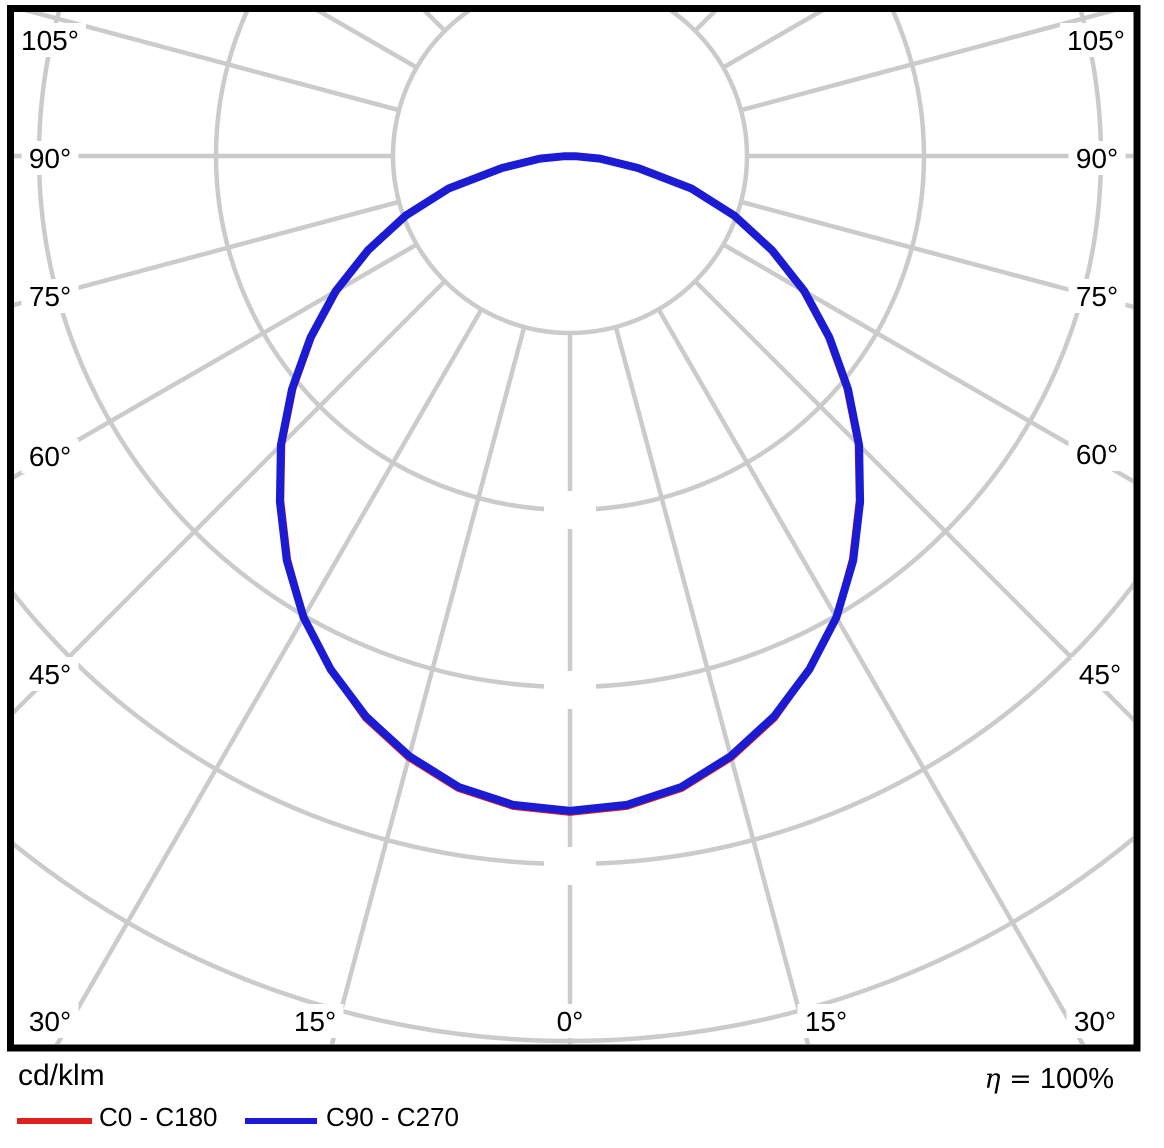  Describe the element at coordinates (392, 1117) in the screenshot. I see `c90-c270-label: C90 - C270` at that location.